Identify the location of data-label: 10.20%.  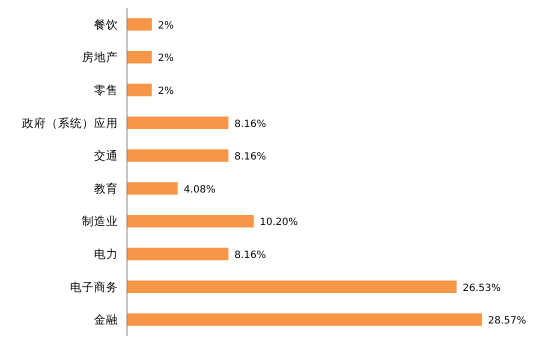
(279, 222).